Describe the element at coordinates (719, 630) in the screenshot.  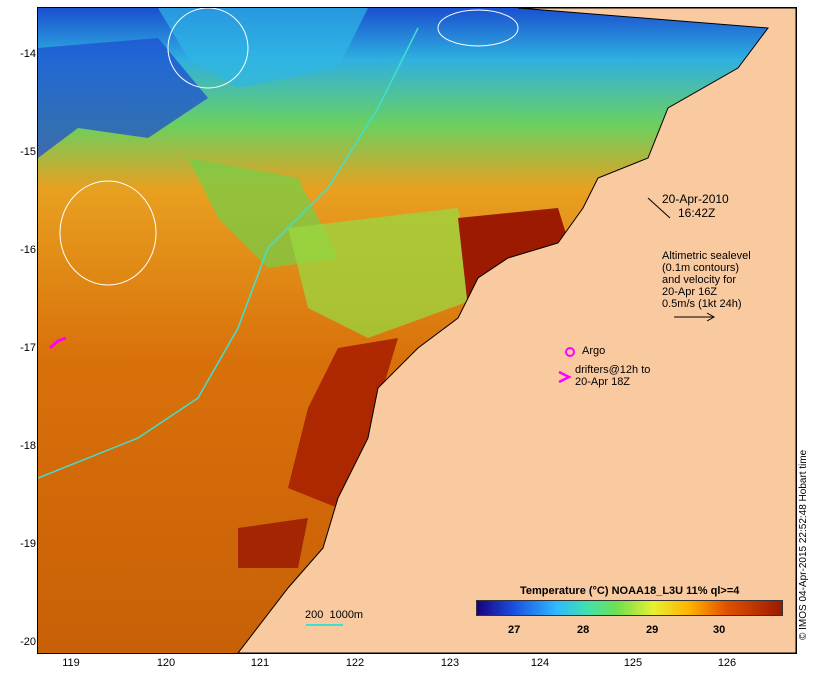
I see `colorbar-tick: 30` at that location.